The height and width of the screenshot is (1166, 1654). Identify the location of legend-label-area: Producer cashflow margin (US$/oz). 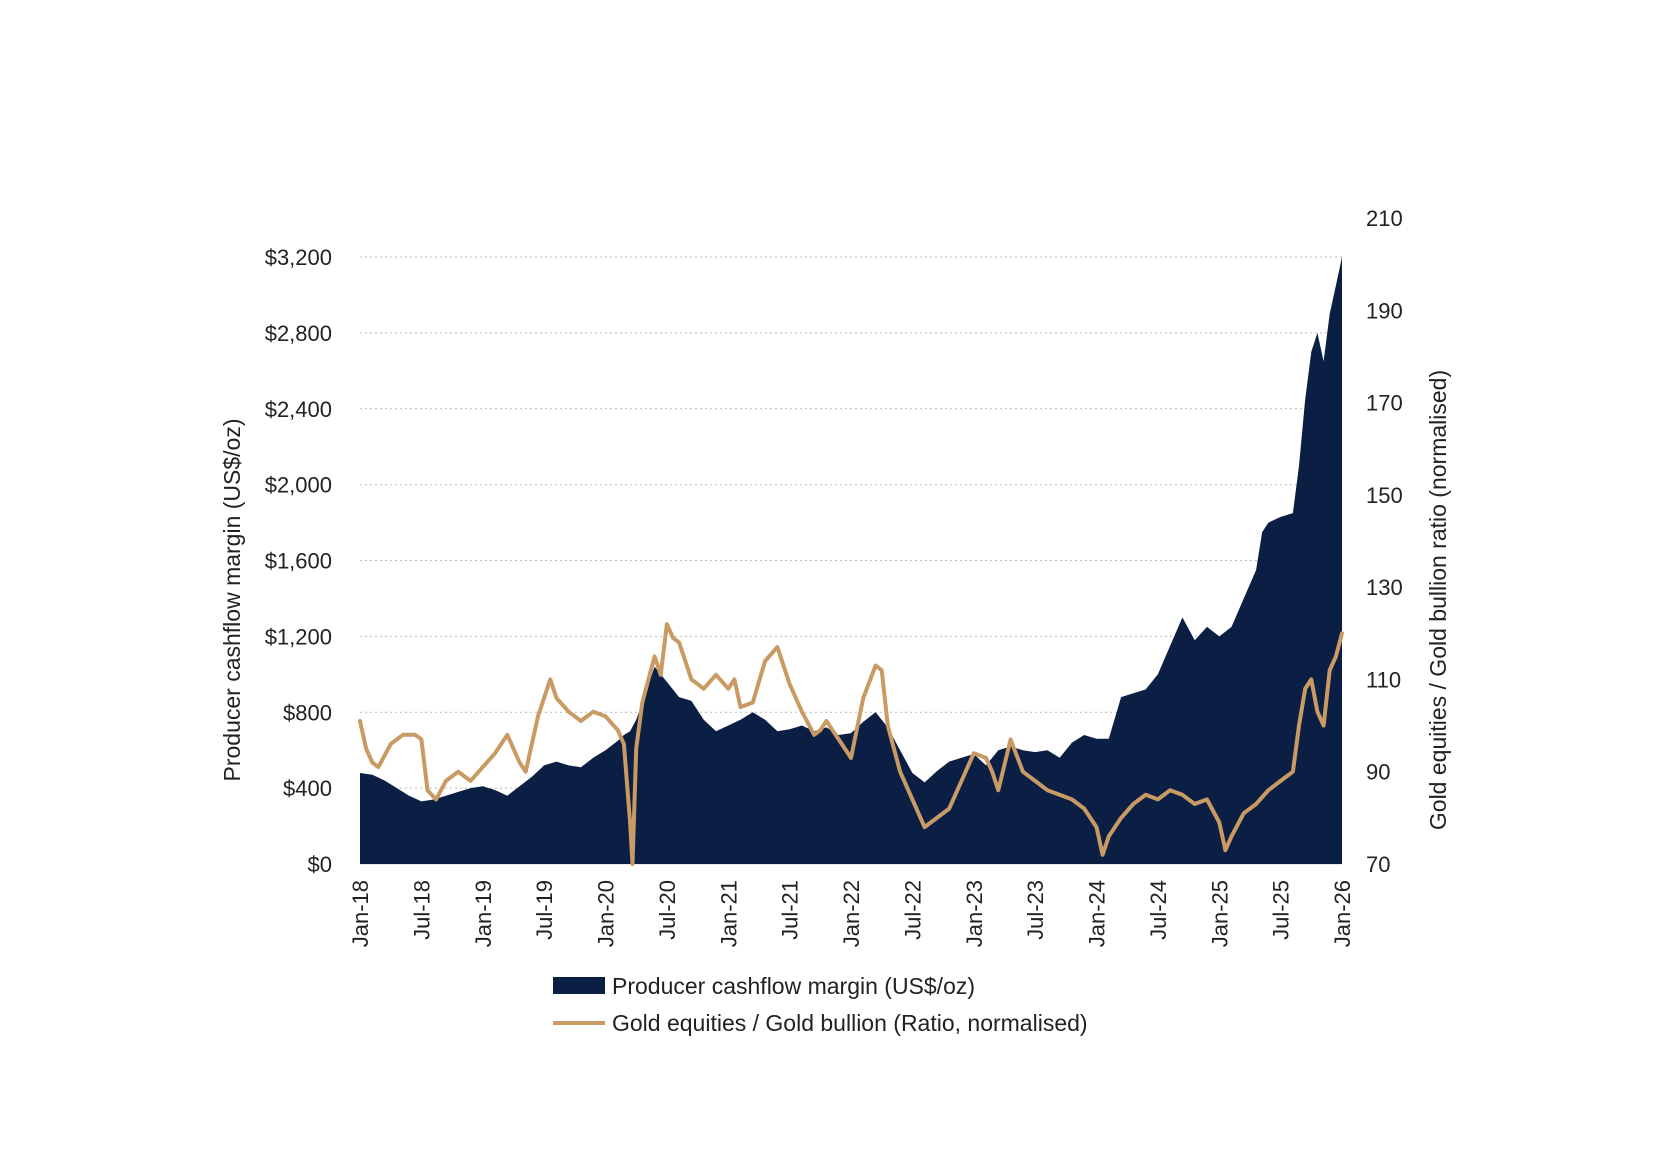
(793, 986).